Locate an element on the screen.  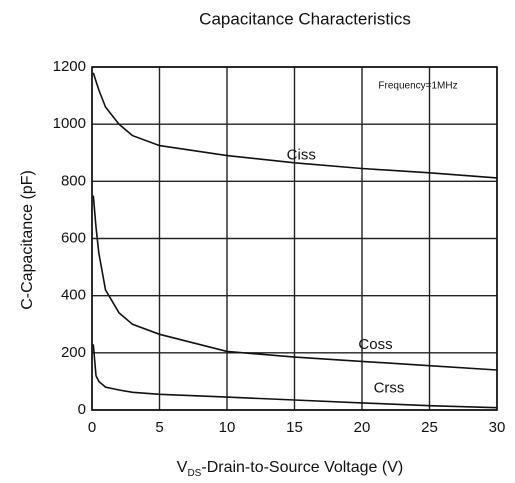
series-label: Coss is located at coordinates (375, 344).